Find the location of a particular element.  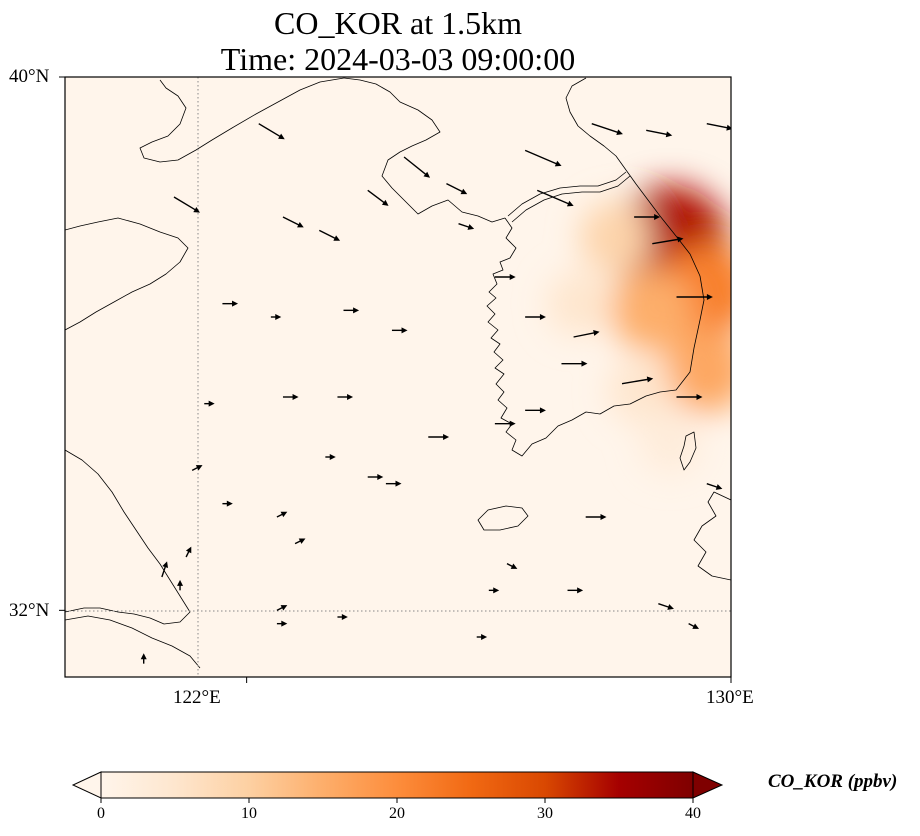

concentration-field is located at coordinates (639, 330).